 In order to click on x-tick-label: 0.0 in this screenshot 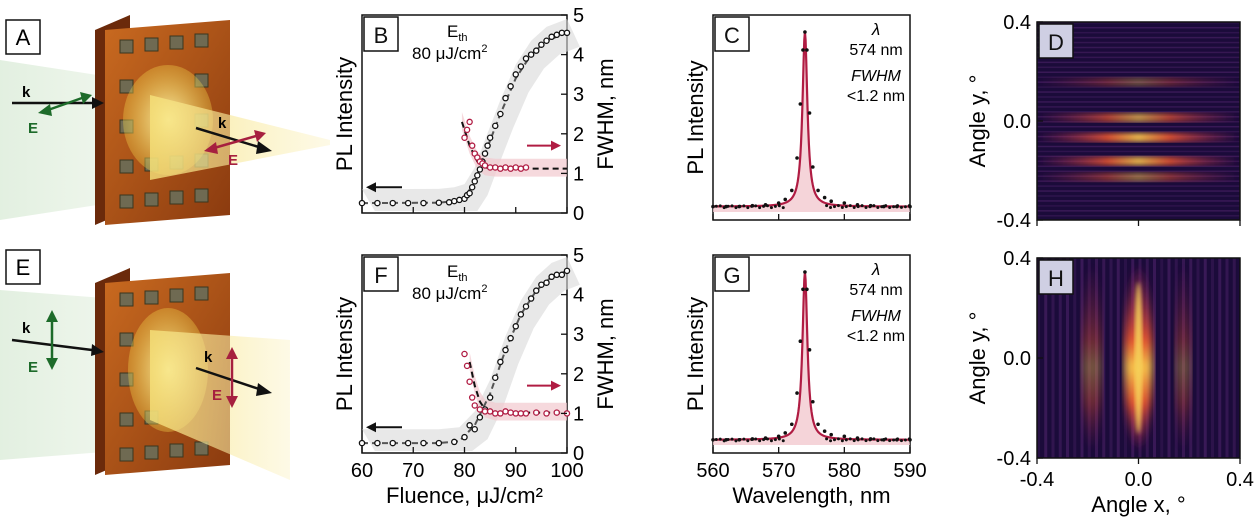, I will do `click(1139, 480)`.